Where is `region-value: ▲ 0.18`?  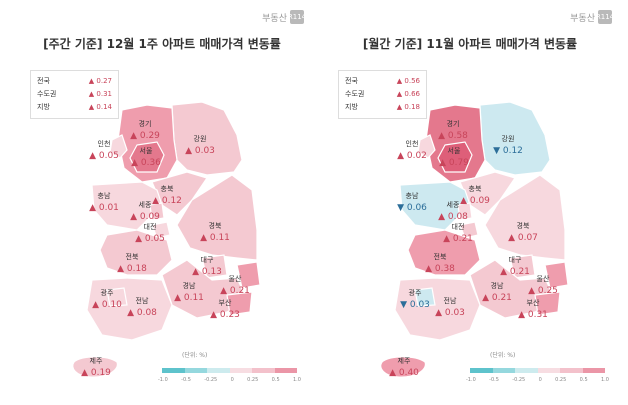 region-value: ▲ 0.18 is located at coordinates (132, 269).